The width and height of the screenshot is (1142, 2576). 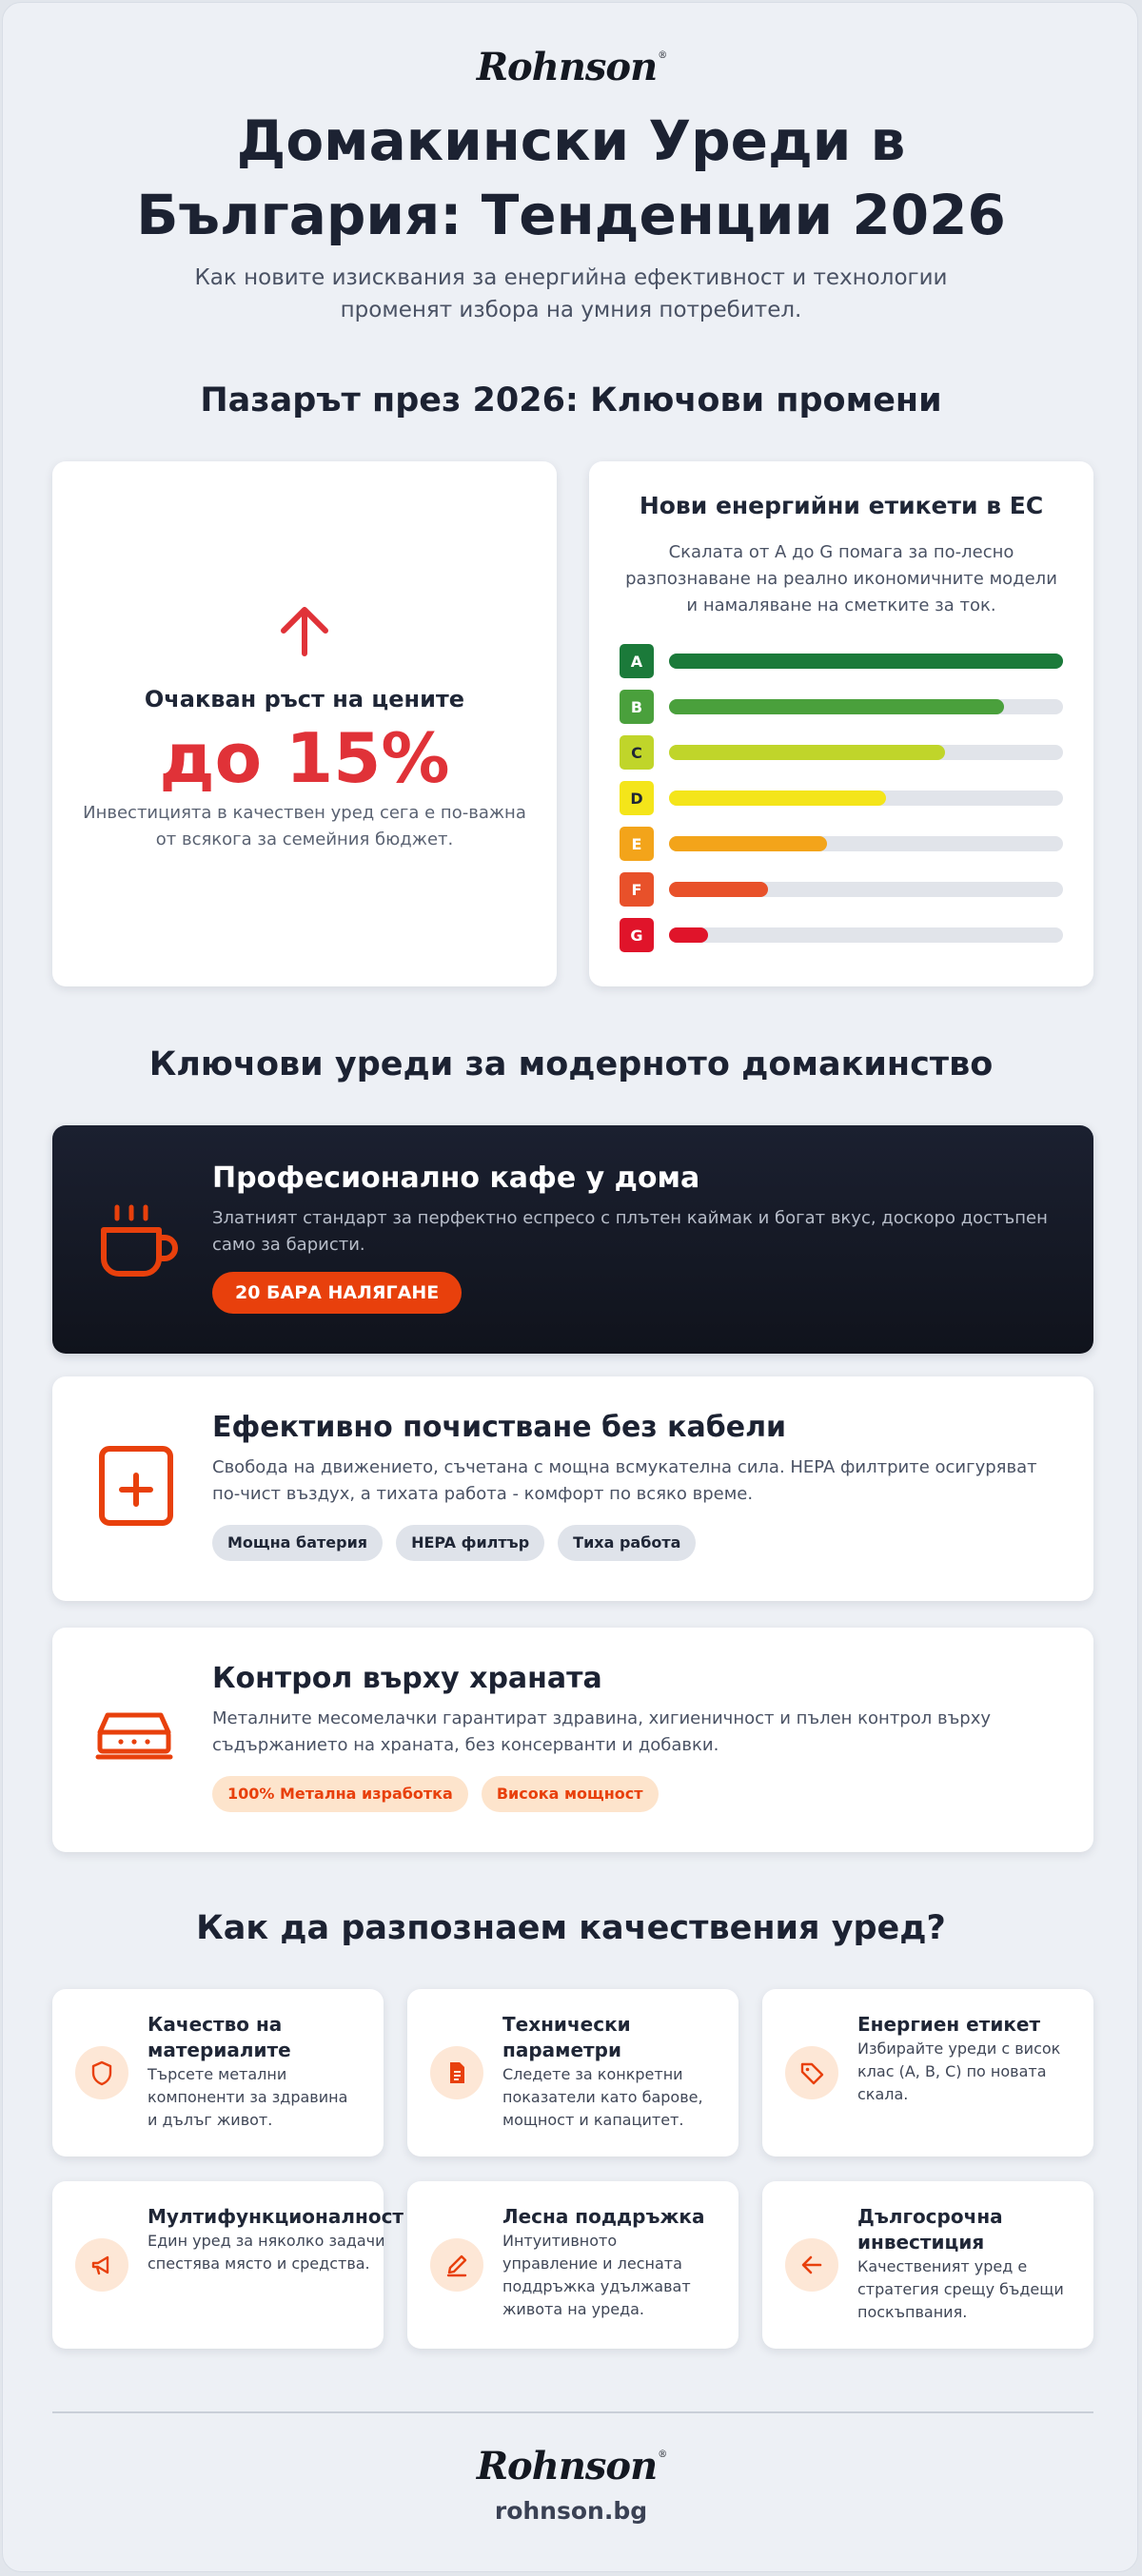 What do you see at coordinates (276, 2216) in the screenshot?
I see `quality-tip-title: Мултифункционалност` at bounding box center [276, 2216].